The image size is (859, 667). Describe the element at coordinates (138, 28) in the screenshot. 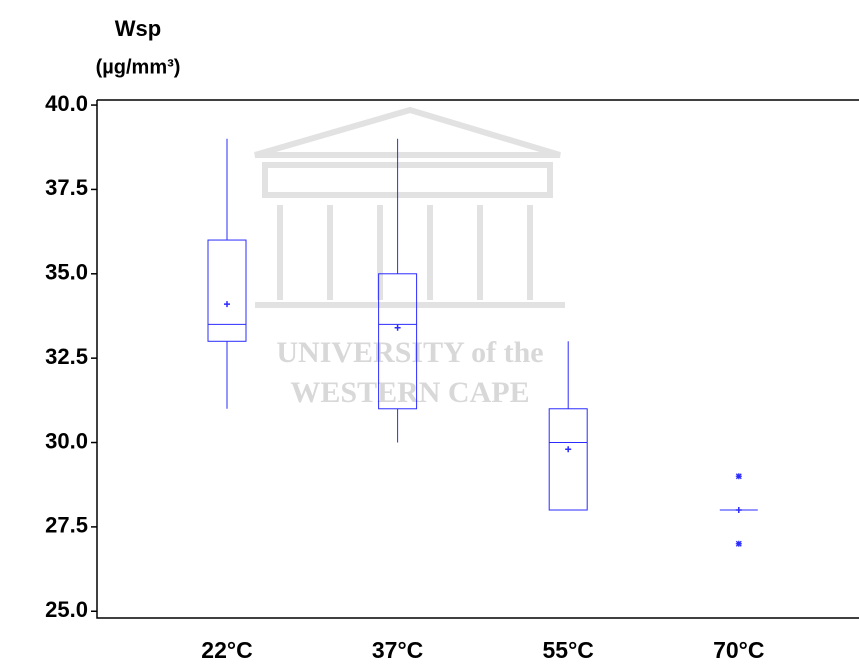

I see `y-axis-title: Wsp` at that location.